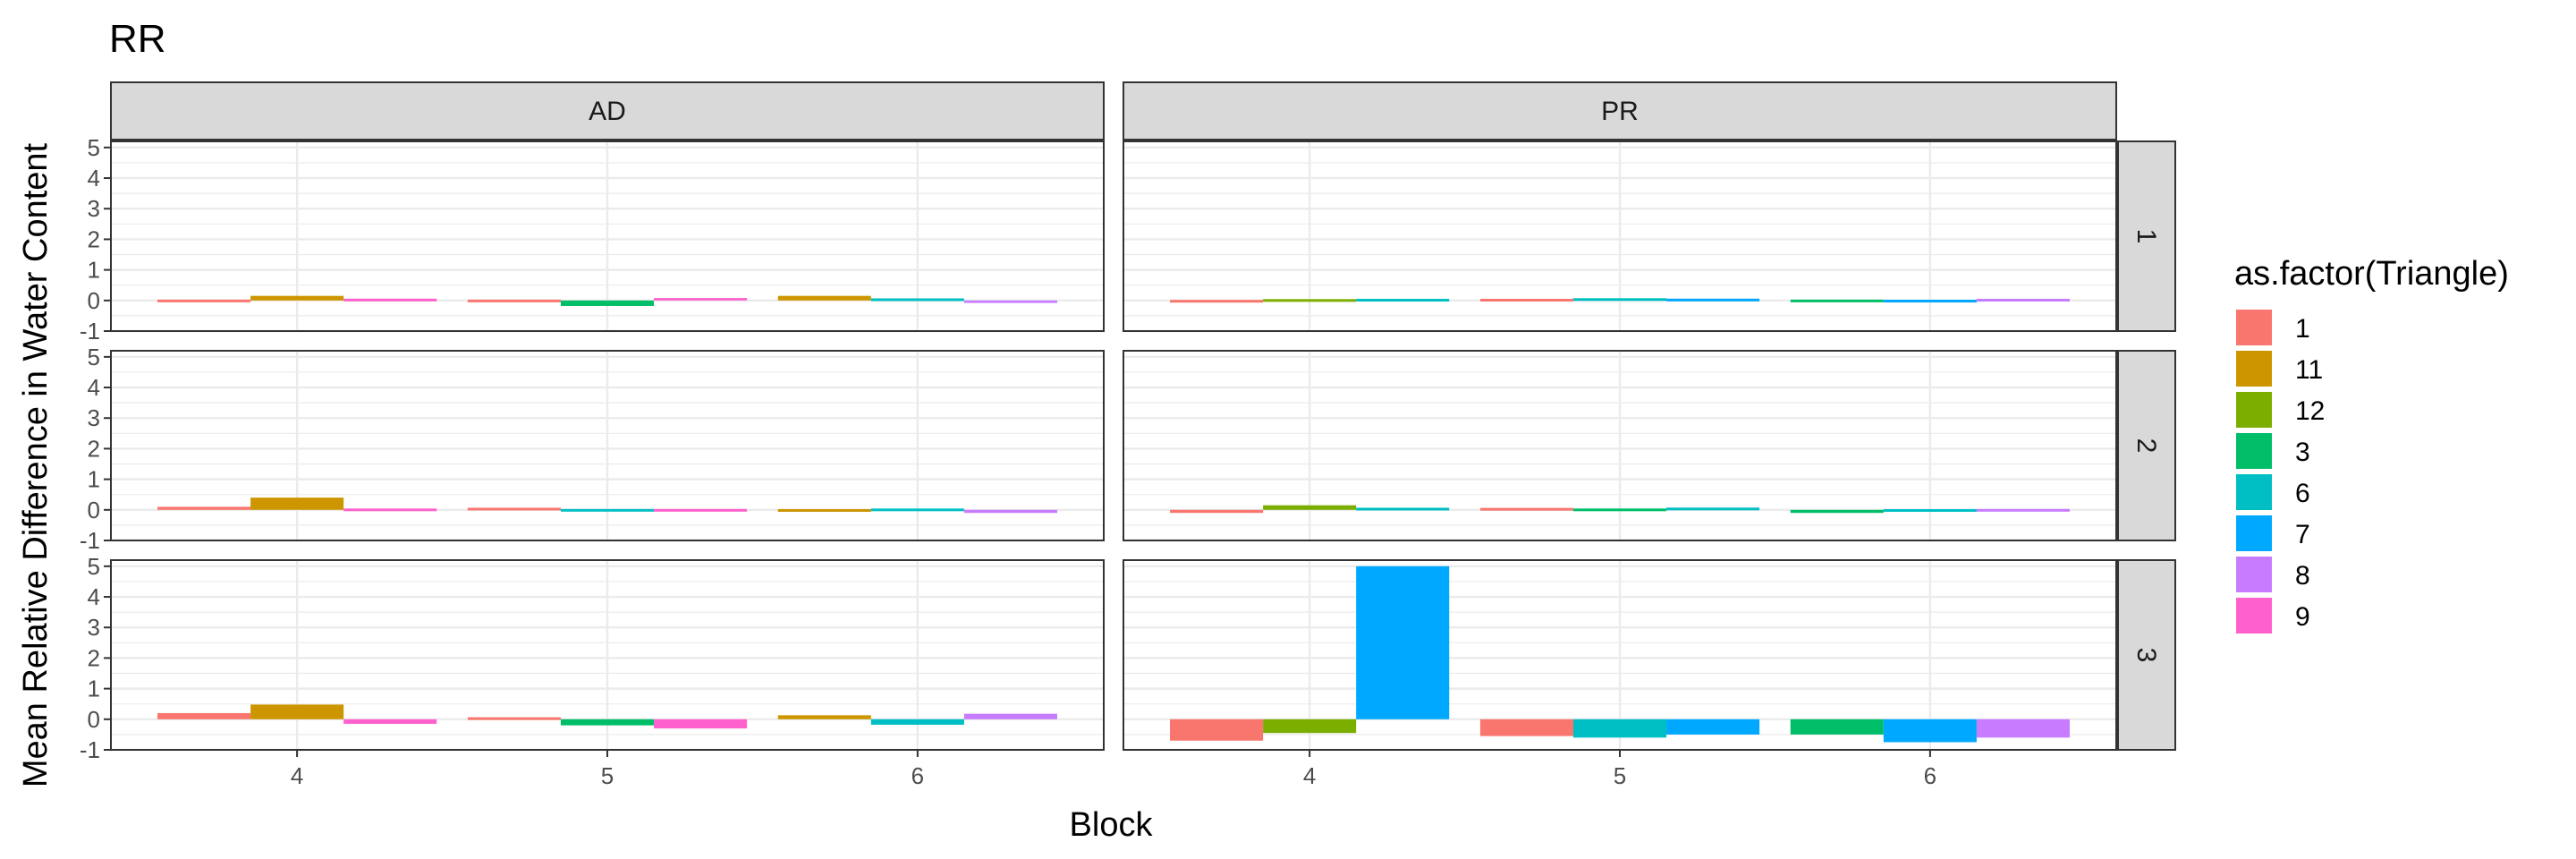 This screenshot has width=2576, height=859. What do you see at coordinates (297, 711) in the screenshot?
I see `bar-AD-3-block4-triangle11` at bounding box center [297, 711].